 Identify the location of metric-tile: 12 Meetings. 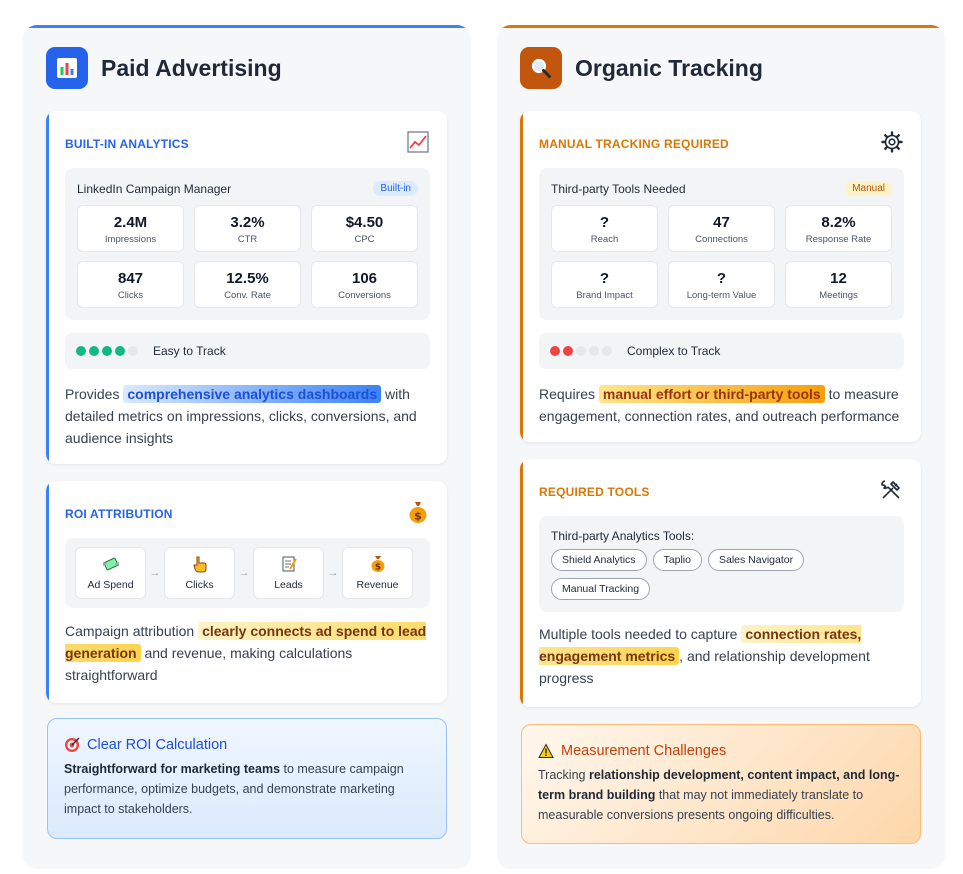
(838, 284).